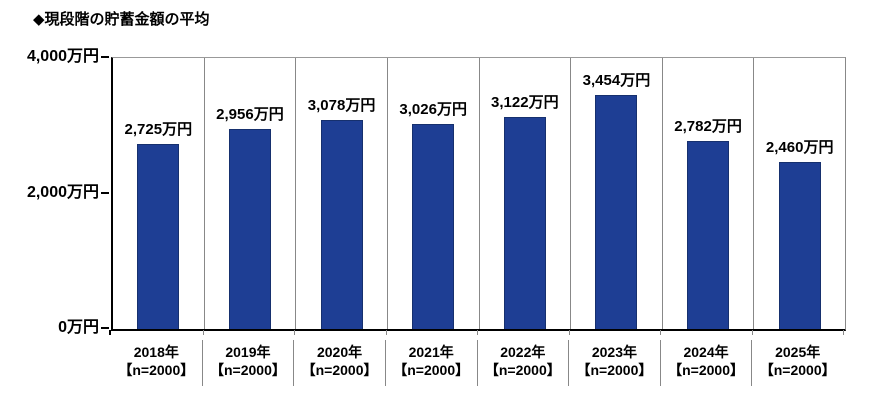  What do you see at coordinates (799, 245) in the screenshot?
I see `bar-2025年` at bounding box center [799, 245].